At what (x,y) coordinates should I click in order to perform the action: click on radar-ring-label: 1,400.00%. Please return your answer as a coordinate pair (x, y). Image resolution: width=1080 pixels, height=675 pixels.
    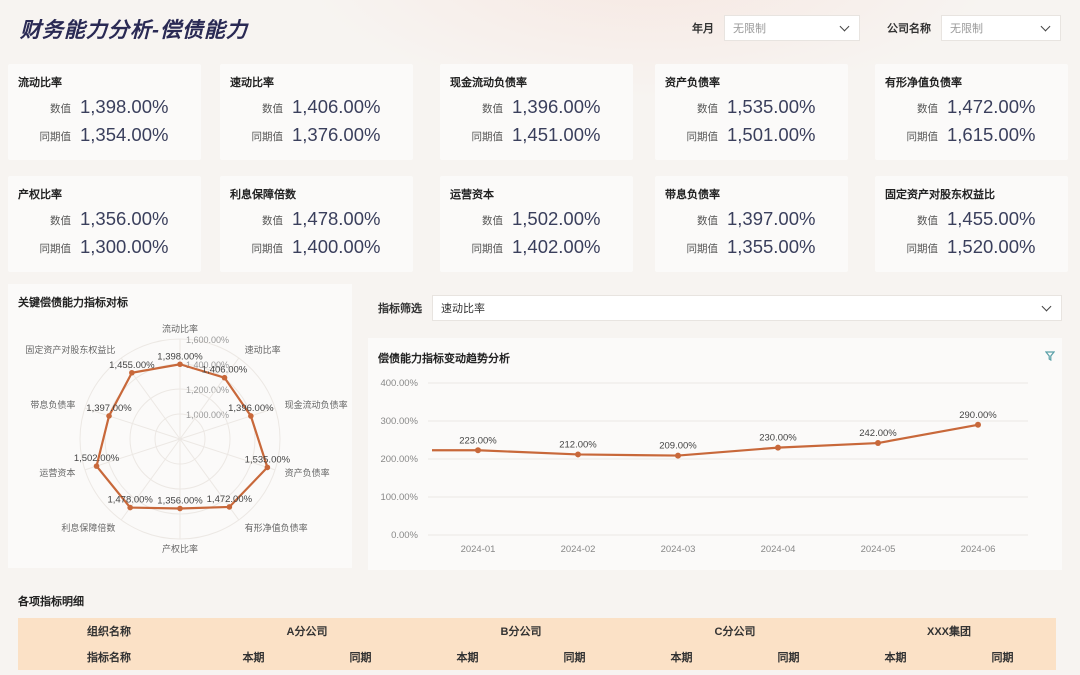
    Looking at the image, I should click on (207, 365).